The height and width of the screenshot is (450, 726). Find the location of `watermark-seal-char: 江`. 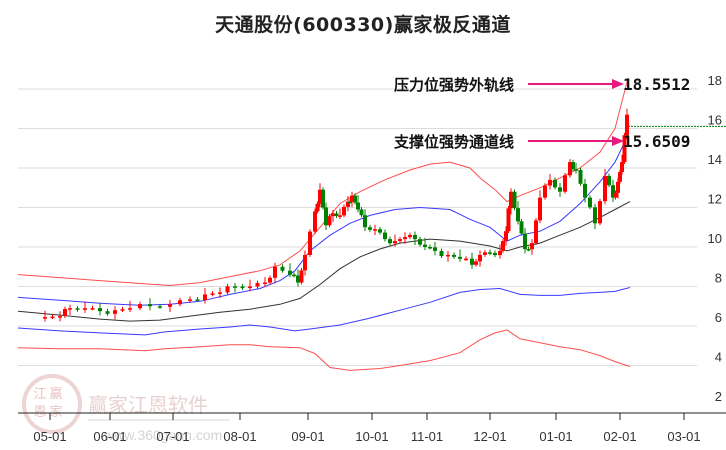

watermark-seal-char: 江 is located at coordinates (39, 394).